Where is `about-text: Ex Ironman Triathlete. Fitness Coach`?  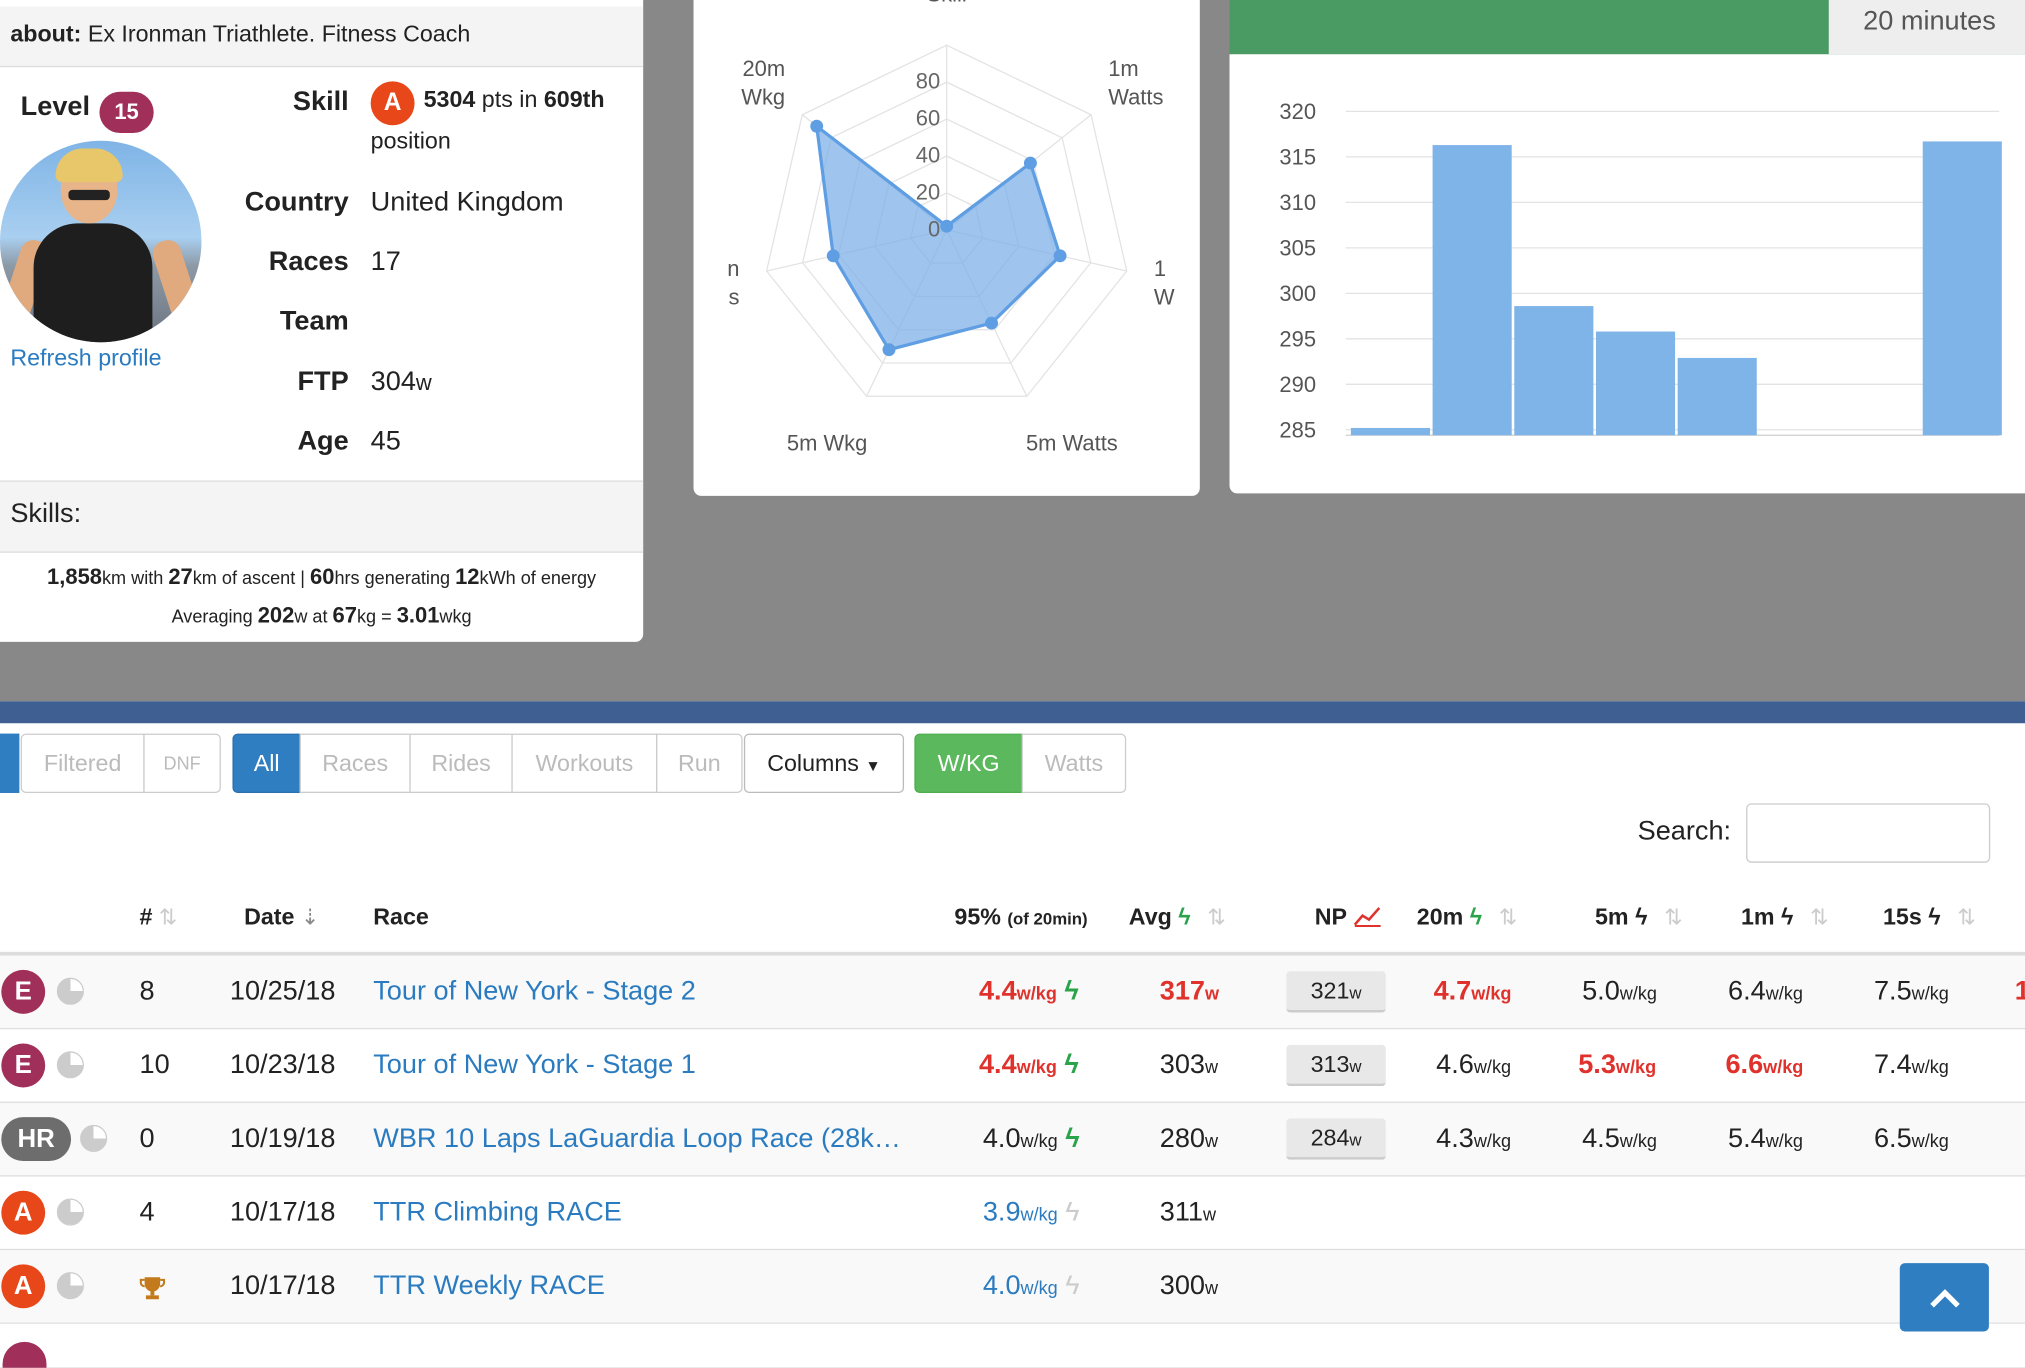
about-text: Ex Ironman Triathlete. Fitness Coach is located at coordinates (279, 33).